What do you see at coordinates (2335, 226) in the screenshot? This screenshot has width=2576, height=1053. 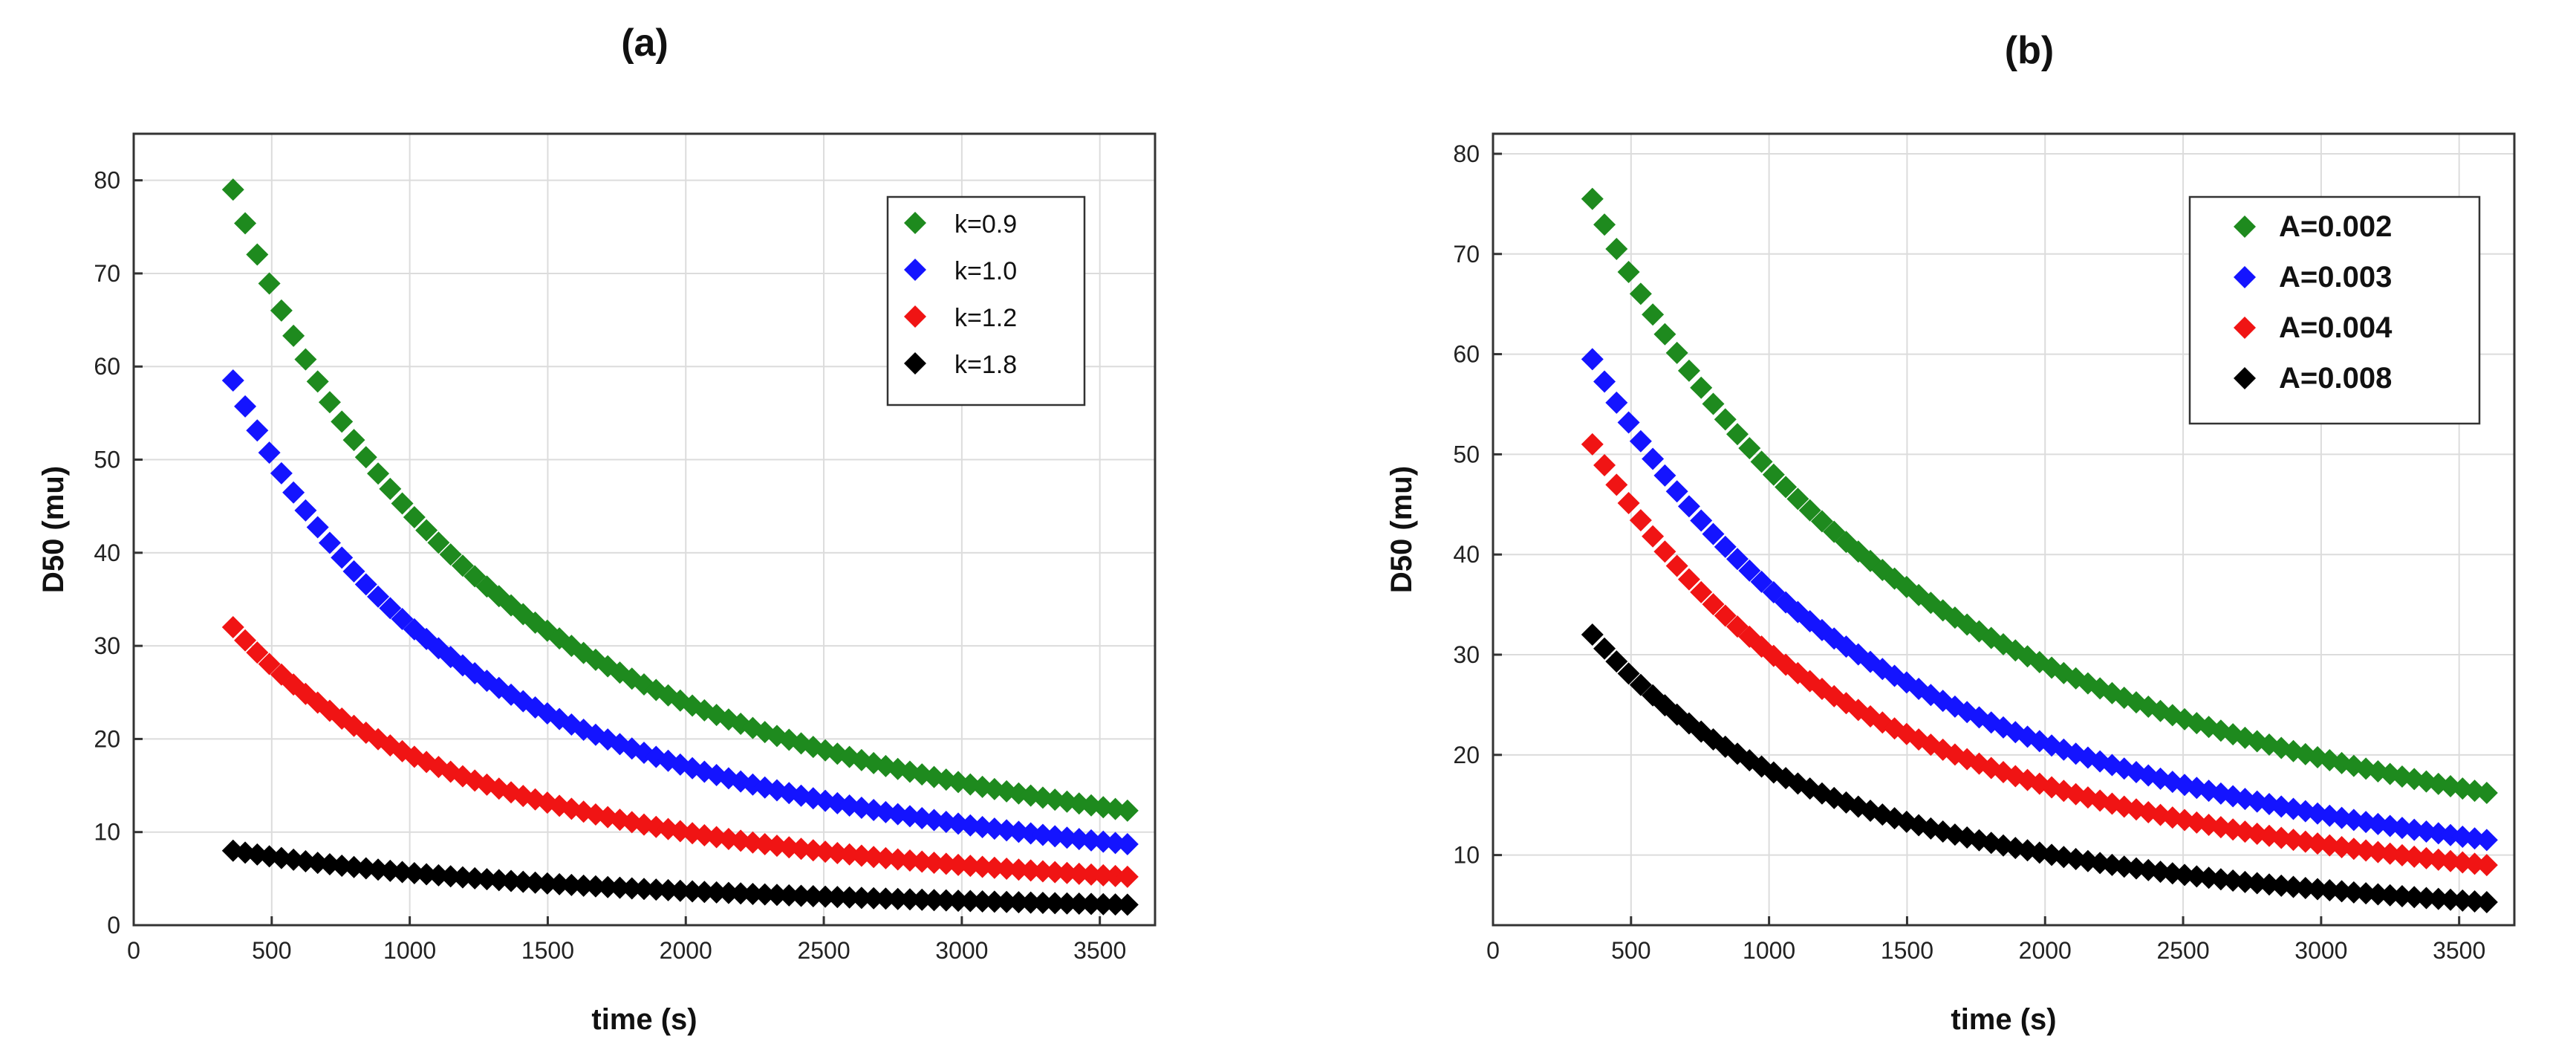 I see `panel-b-legend-label: A=0.002` at bounding box center [2335, 226].